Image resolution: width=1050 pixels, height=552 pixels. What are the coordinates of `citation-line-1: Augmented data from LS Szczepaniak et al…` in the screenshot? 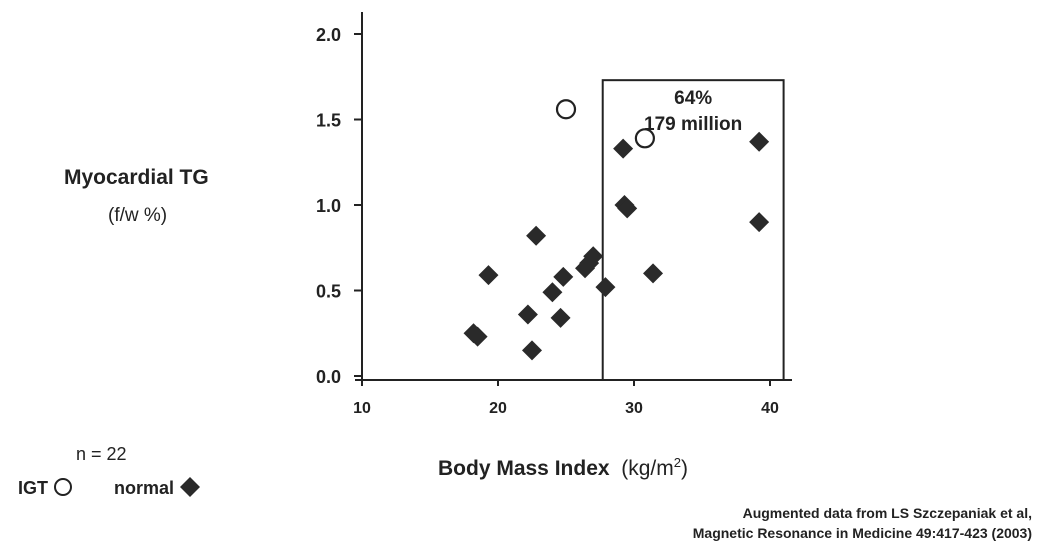 It's located at (887, 513).